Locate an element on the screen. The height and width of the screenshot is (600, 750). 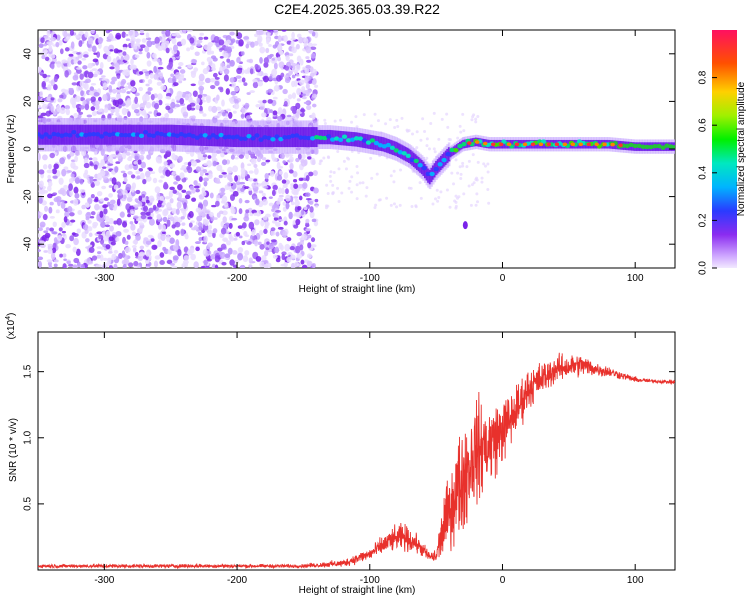
x-tick-label: 0 is located at coordinates (503, 278).